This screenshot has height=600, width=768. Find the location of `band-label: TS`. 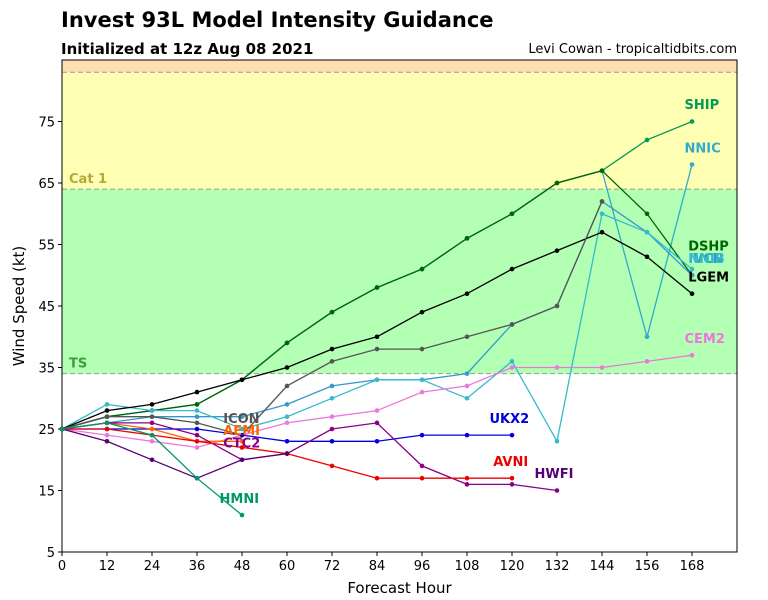

band-label: TS is located at coordinates (78, 364).